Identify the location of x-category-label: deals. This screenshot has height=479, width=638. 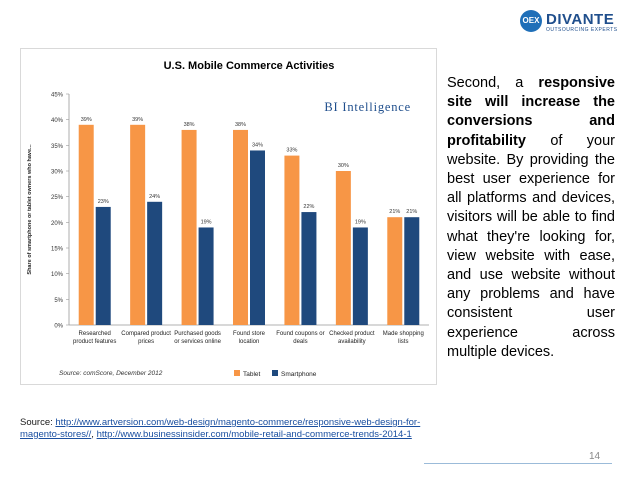
(300, 342).